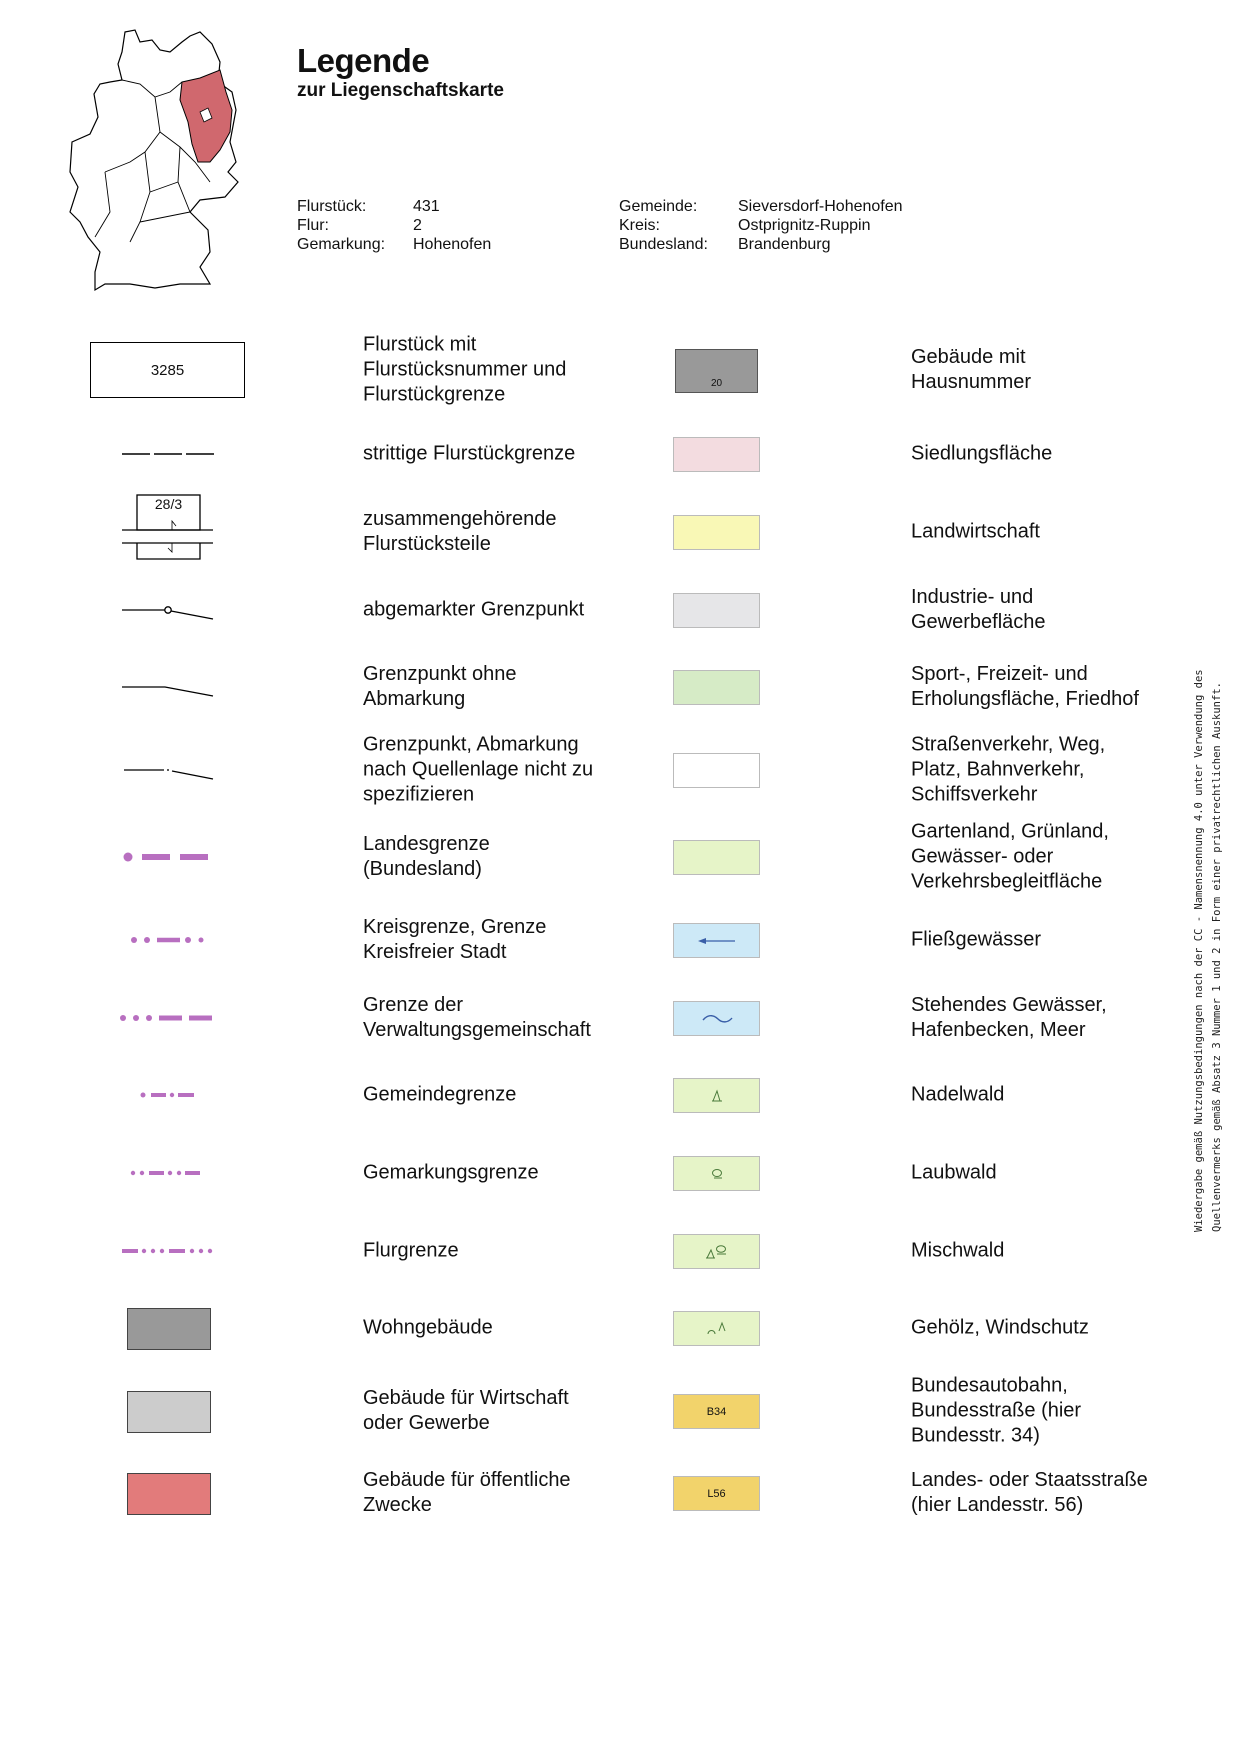 The width and height of the screenshot is (1240, 1753). I want to click on legend-label: Laubwald, so click(954, 1172).